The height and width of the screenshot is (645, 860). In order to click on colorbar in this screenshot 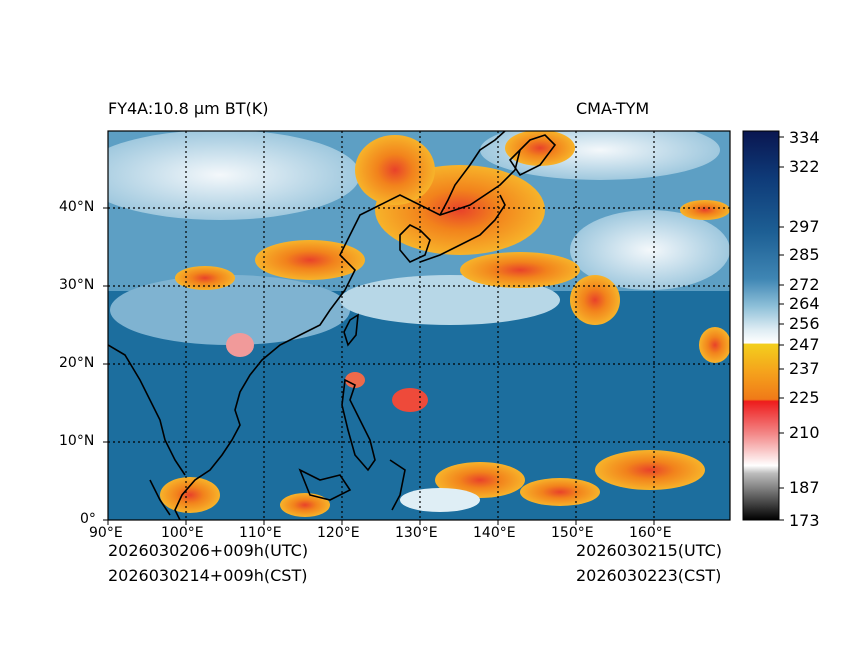, I will do `click(761, 325)`.